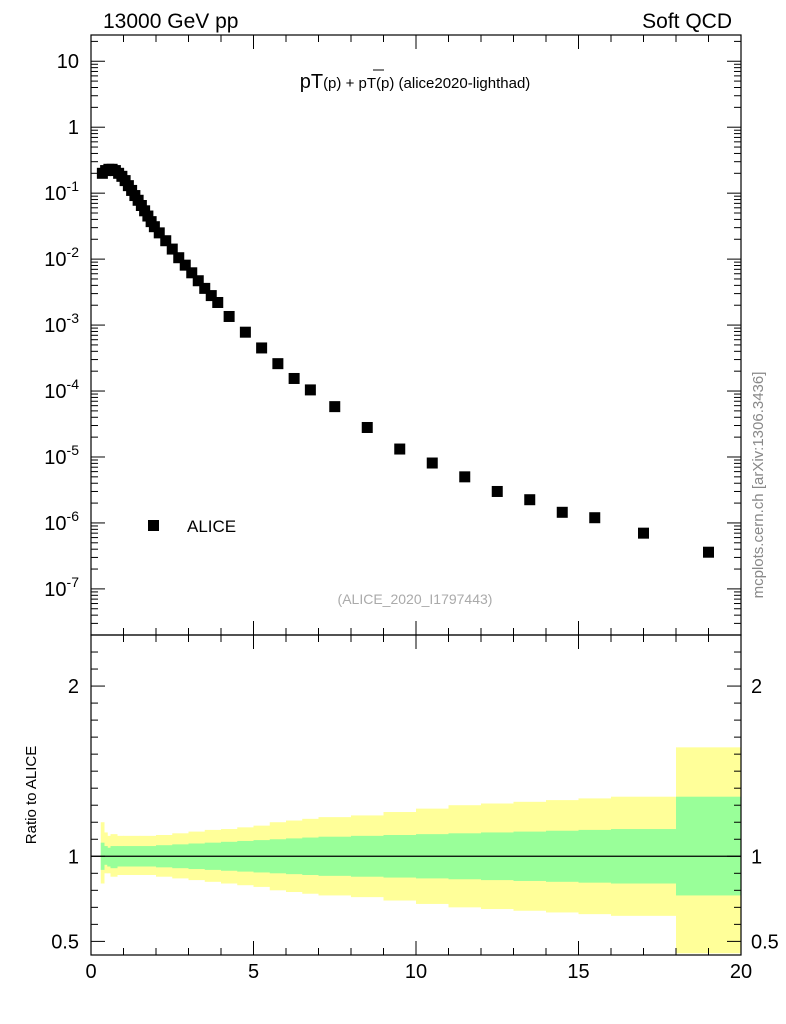 The height and width of the screenshot is (1024, 786). What do you see at coordinates (73, 128) in the screenshot?
I see `y-tick-label: 1` at bounding box center [73, 128].